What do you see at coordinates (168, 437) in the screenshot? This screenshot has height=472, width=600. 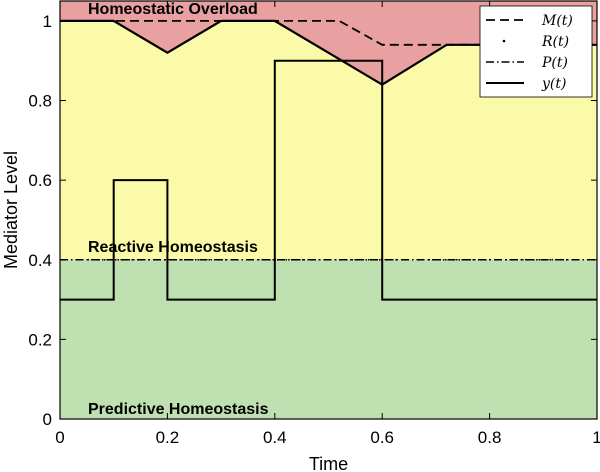 I see `x-tick-label: 0.2` at bounding box center [168, 437].